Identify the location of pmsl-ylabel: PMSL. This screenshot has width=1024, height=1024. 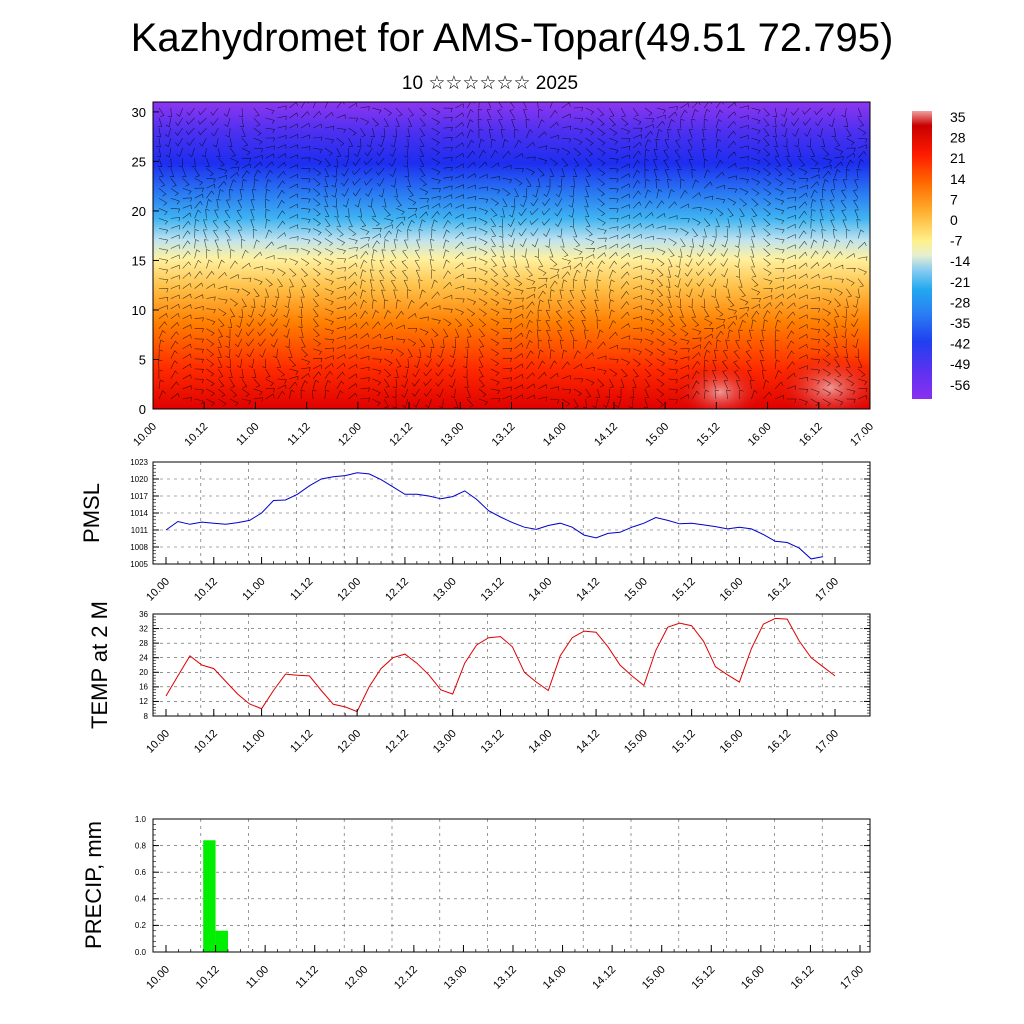
(91, 513).